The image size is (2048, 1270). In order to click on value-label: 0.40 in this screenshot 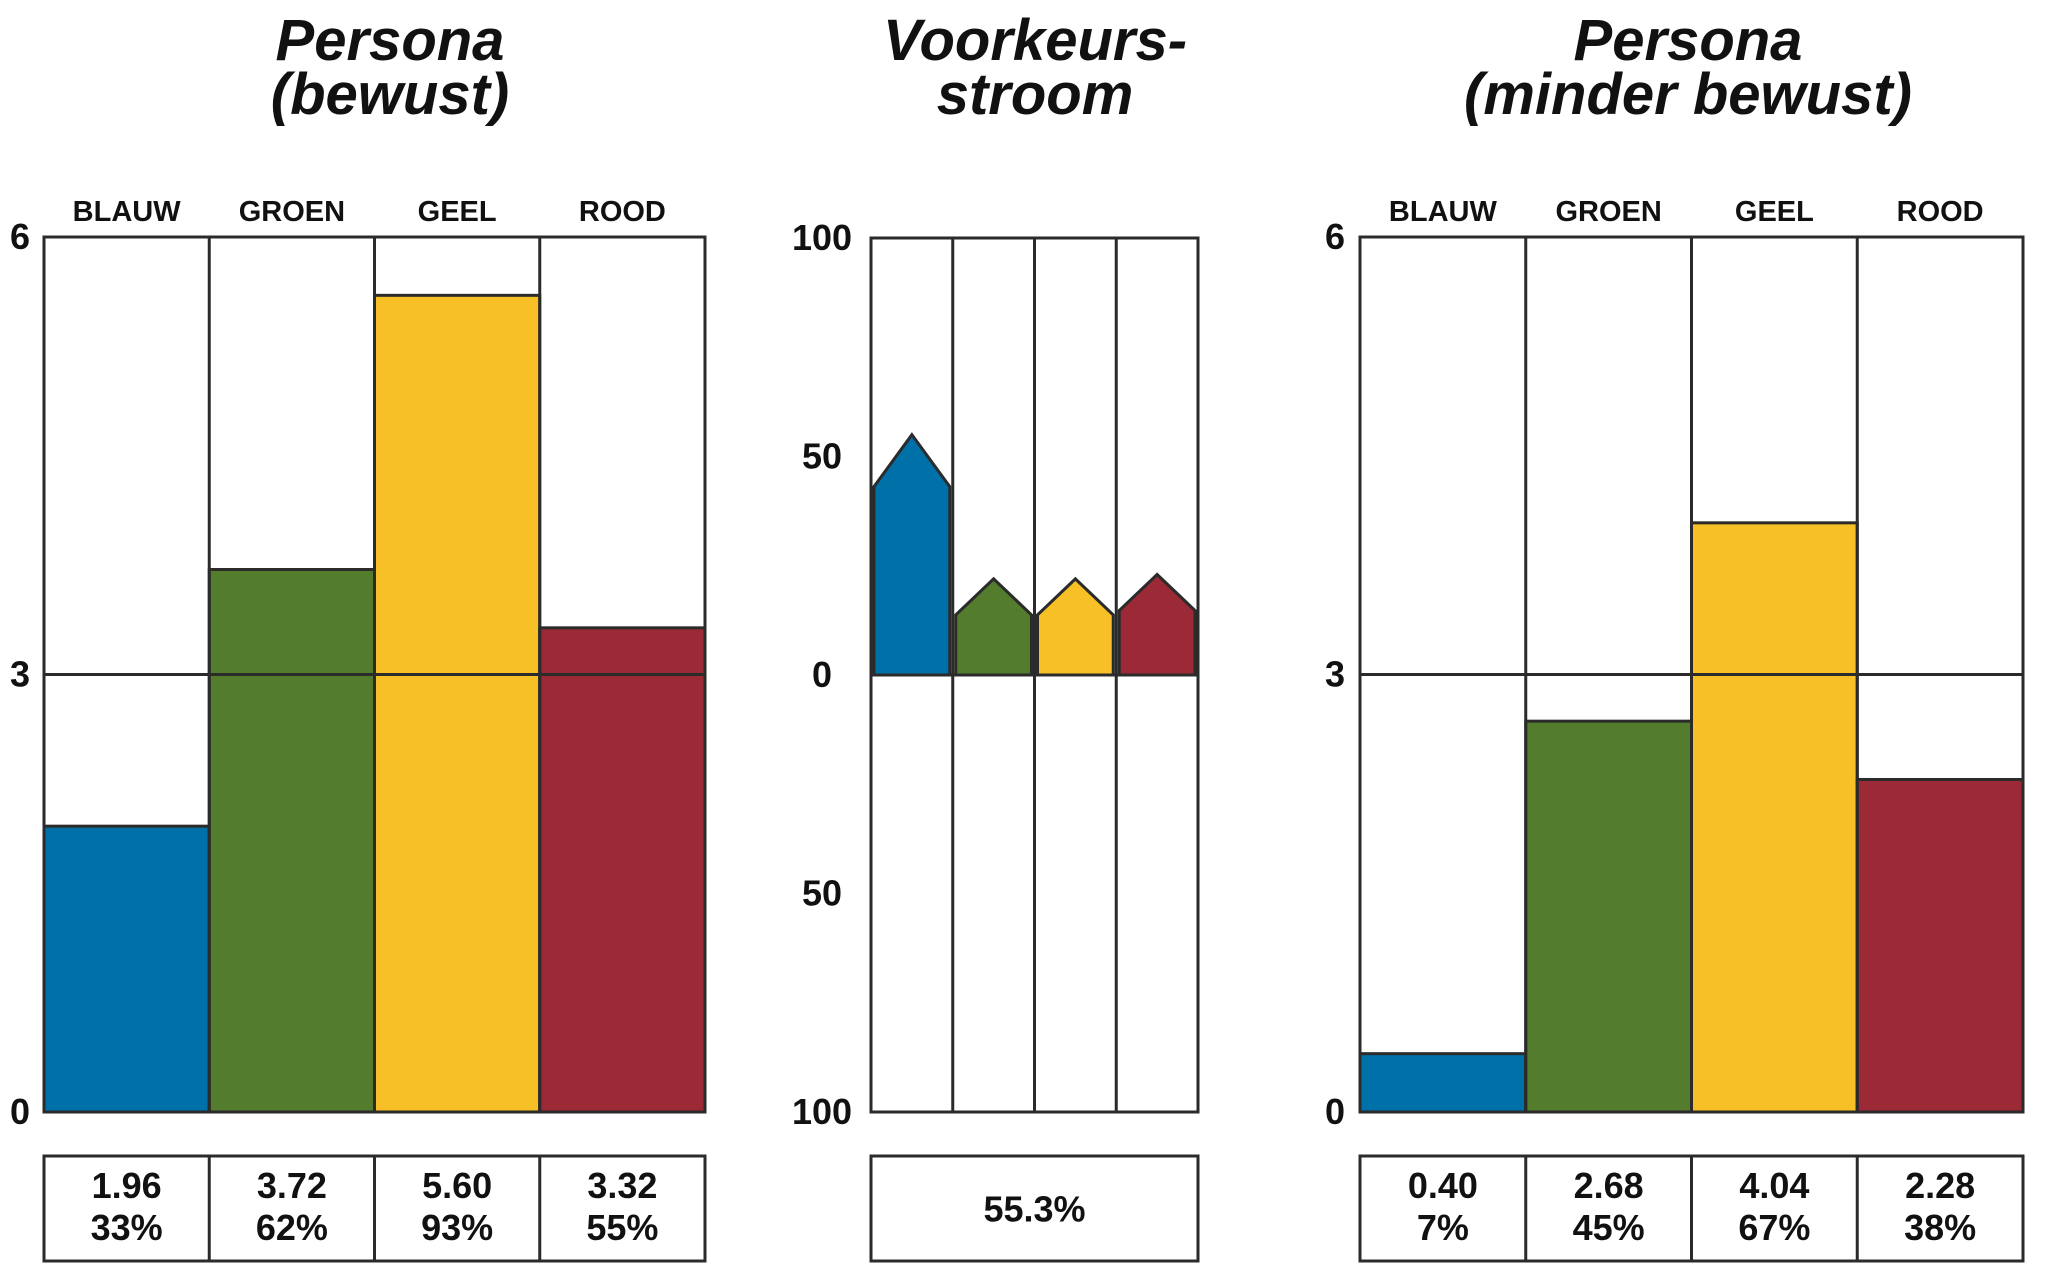, I will do `click(1443, 1185)`.